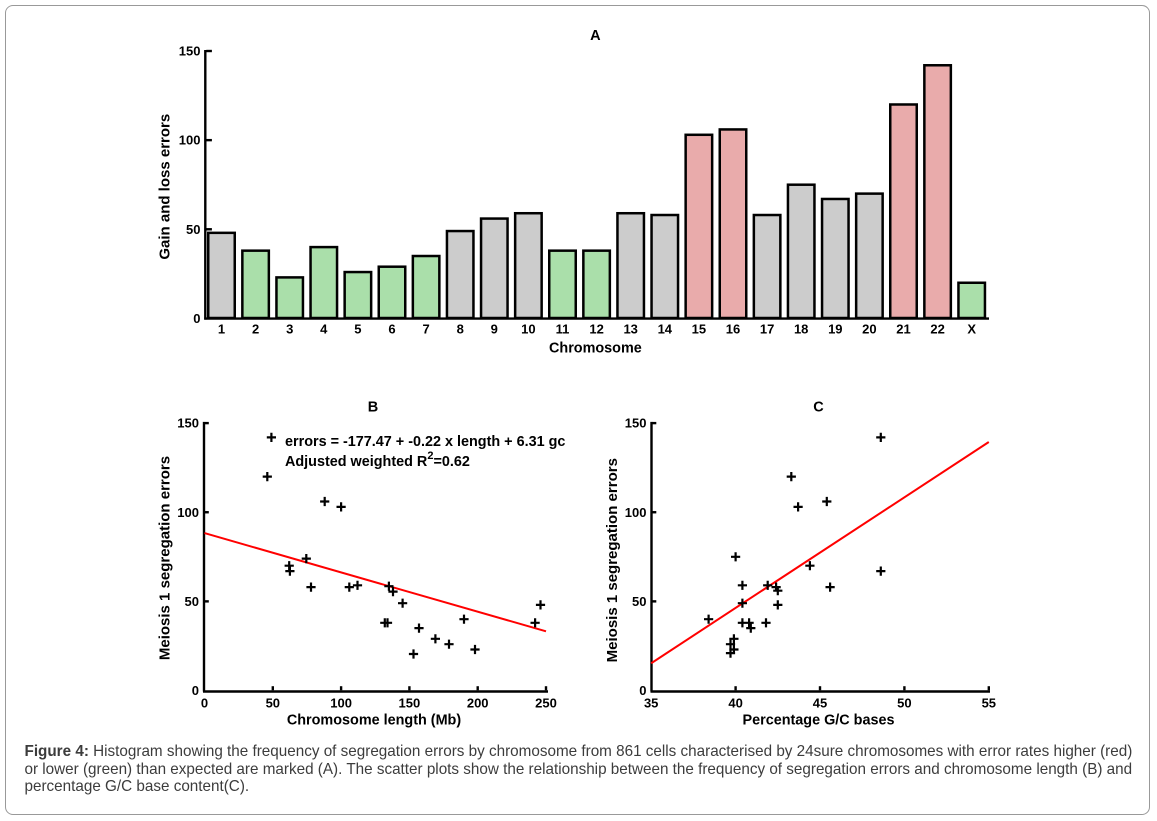 The width and height of the screenshot is (1157, 821). Describe the element at coordinates (377, 460) in the screenshot. I see `svg-text: Adjusted weighted R2=0.62` at that location.